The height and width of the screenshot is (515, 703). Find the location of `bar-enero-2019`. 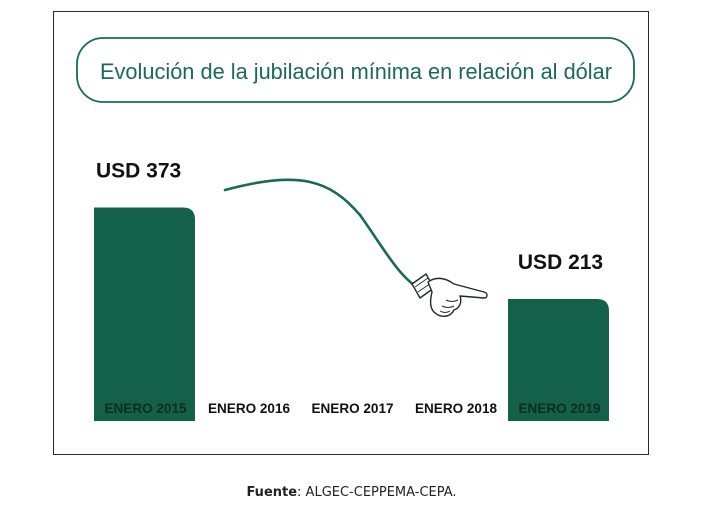

bar-enero-2019 is located at coordinates (558, 360).